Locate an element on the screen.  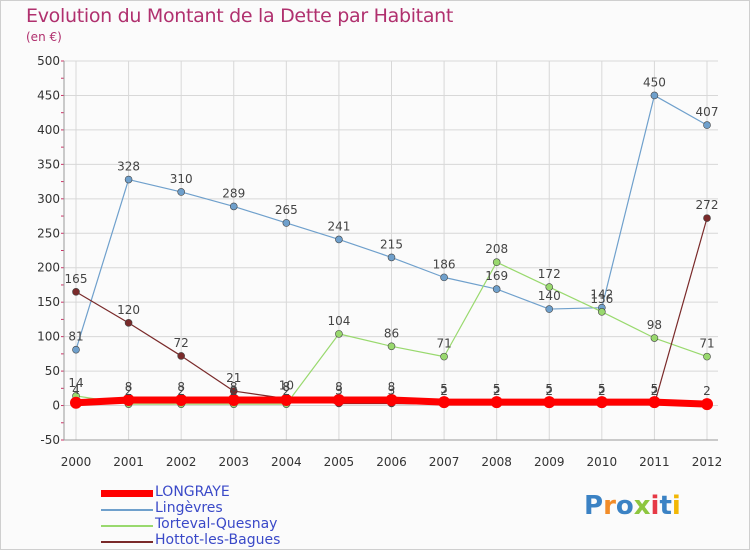
proxiti-logo: Proxiti is located at coordinates (632, 506).